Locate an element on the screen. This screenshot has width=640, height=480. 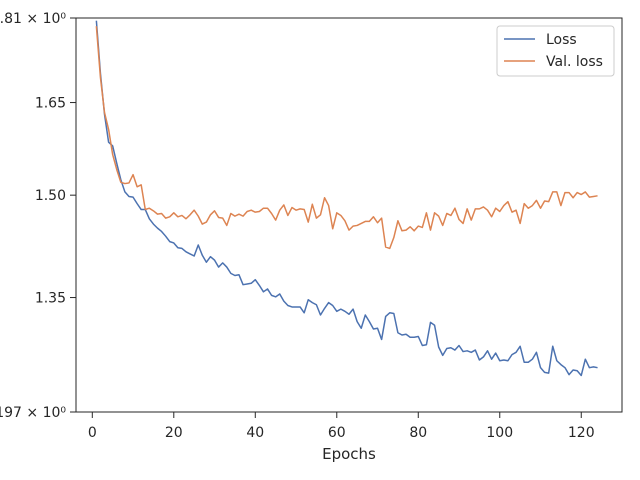
x-tick-label: 0 is located at coordinates (92, 433).